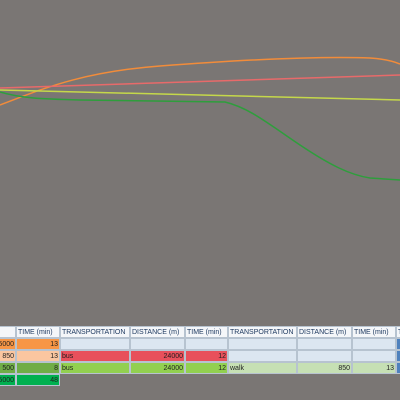 This screenshot has height=400, width=400. I want to click on red-line, so click(200, 81).